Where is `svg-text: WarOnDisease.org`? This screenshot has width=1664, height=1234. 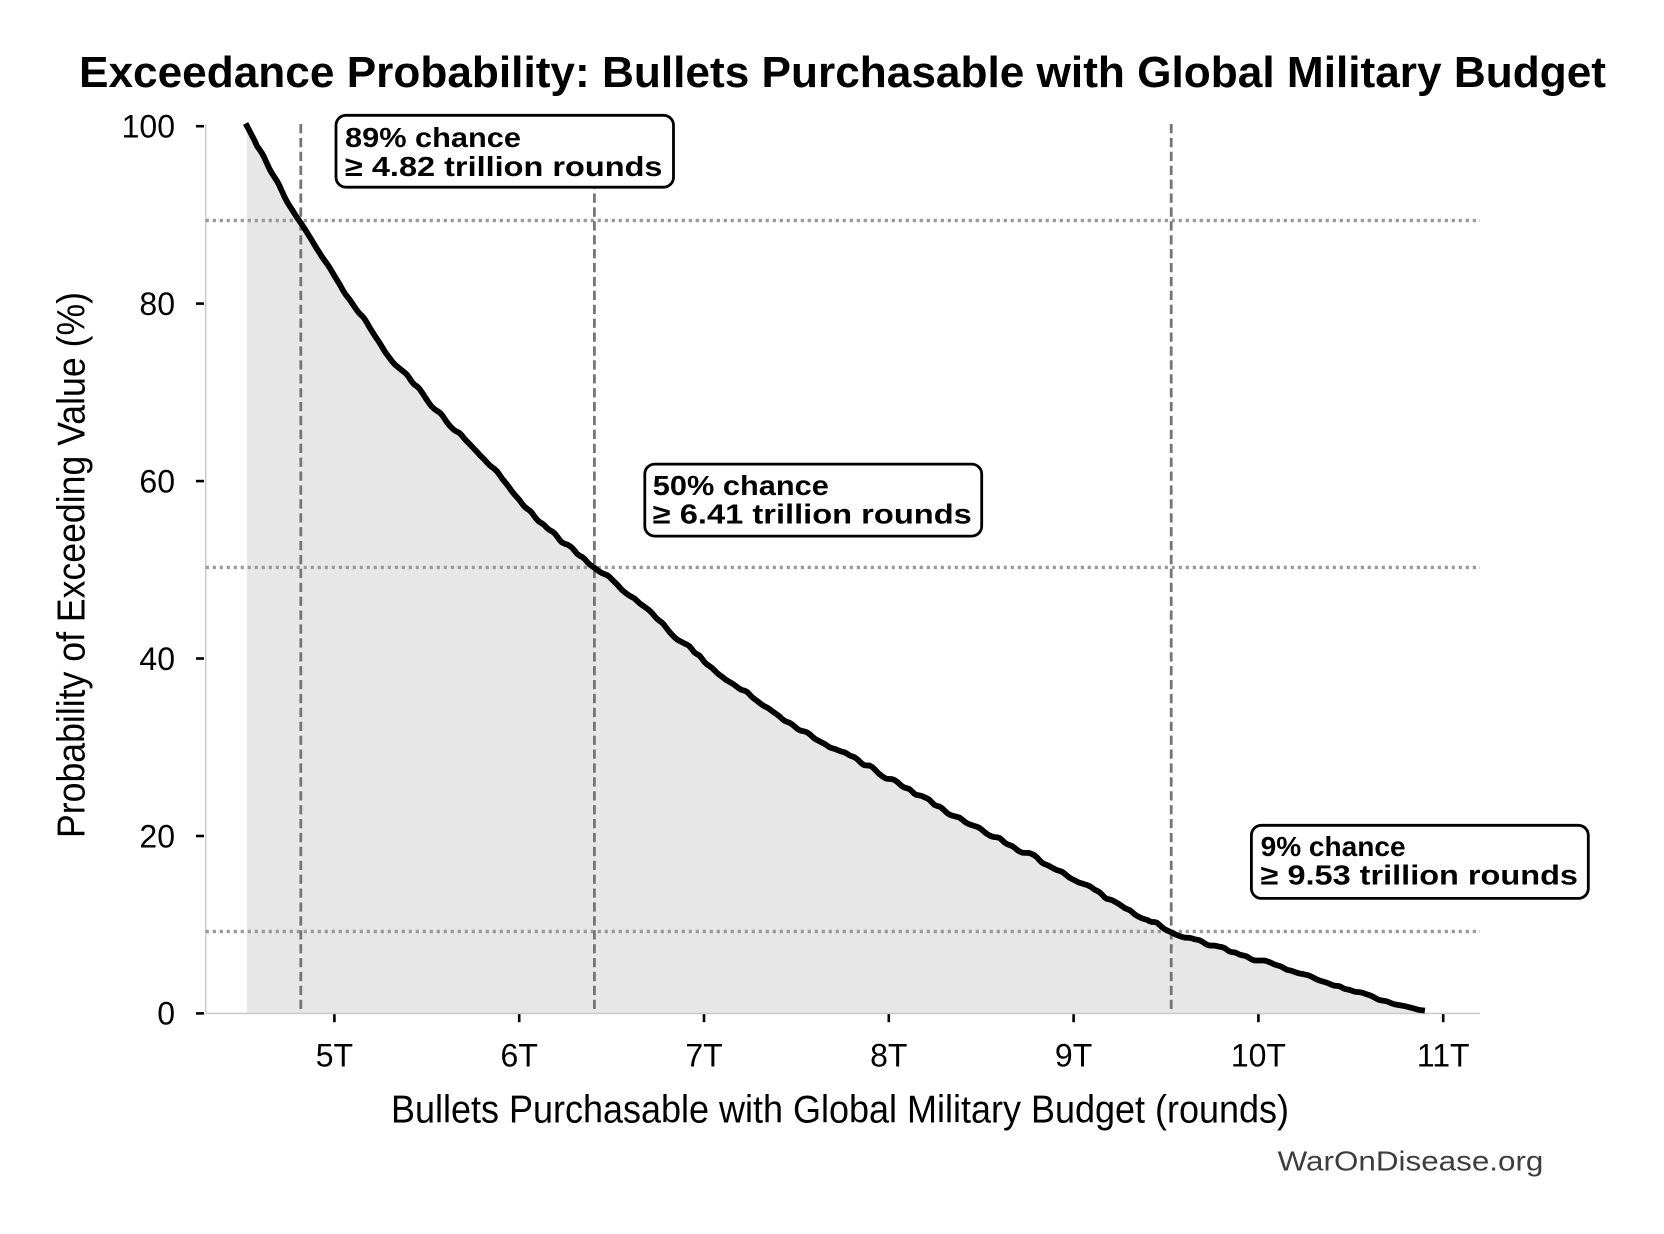 svg-text: WarOnDisease.org is located at coordinates (1411, 1161).